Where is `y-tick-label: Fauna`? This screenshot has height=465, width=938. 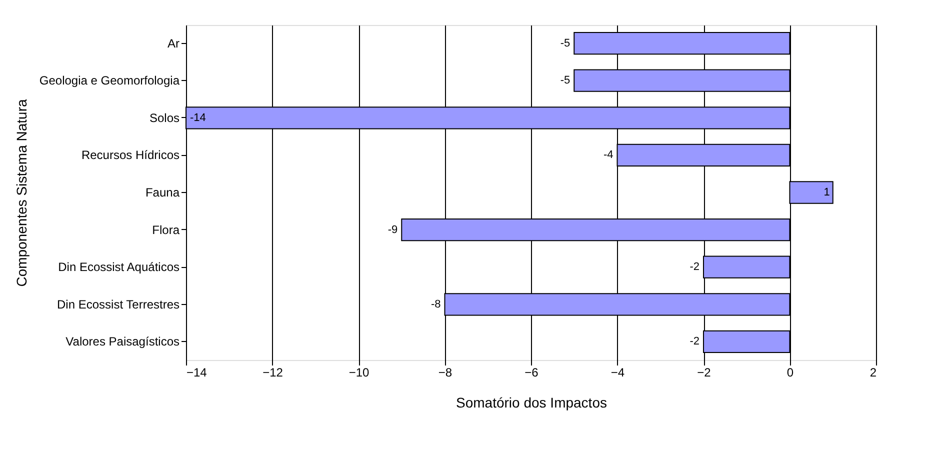
y-tick-label: Fauna is located at coordinates (162, 193).